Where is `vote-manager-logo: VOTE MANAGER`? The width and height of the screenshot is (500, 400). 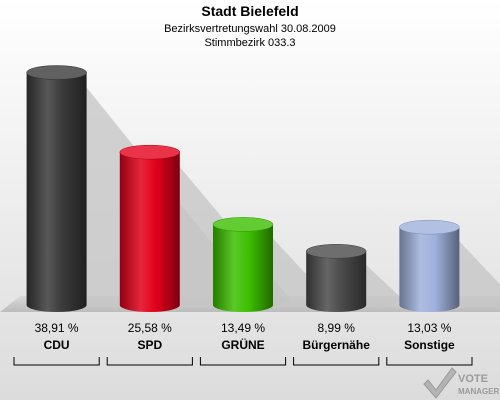 vote-manager-logo: VOTE MANAGER is located at coordinates (461, 383).